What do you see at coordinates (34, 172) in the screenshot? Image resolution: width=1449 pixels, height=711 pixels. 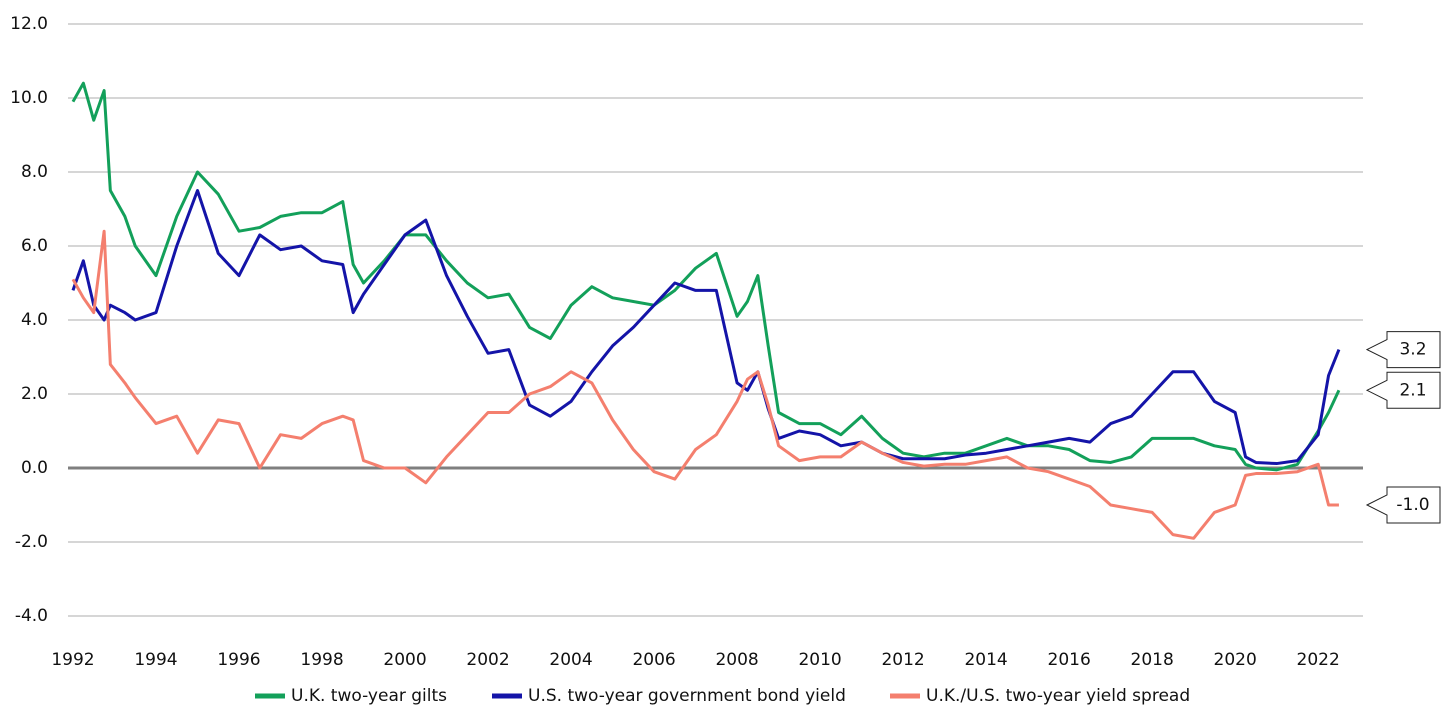 I see `y-tick-label: 8.0` at bounding box center [34, 172].